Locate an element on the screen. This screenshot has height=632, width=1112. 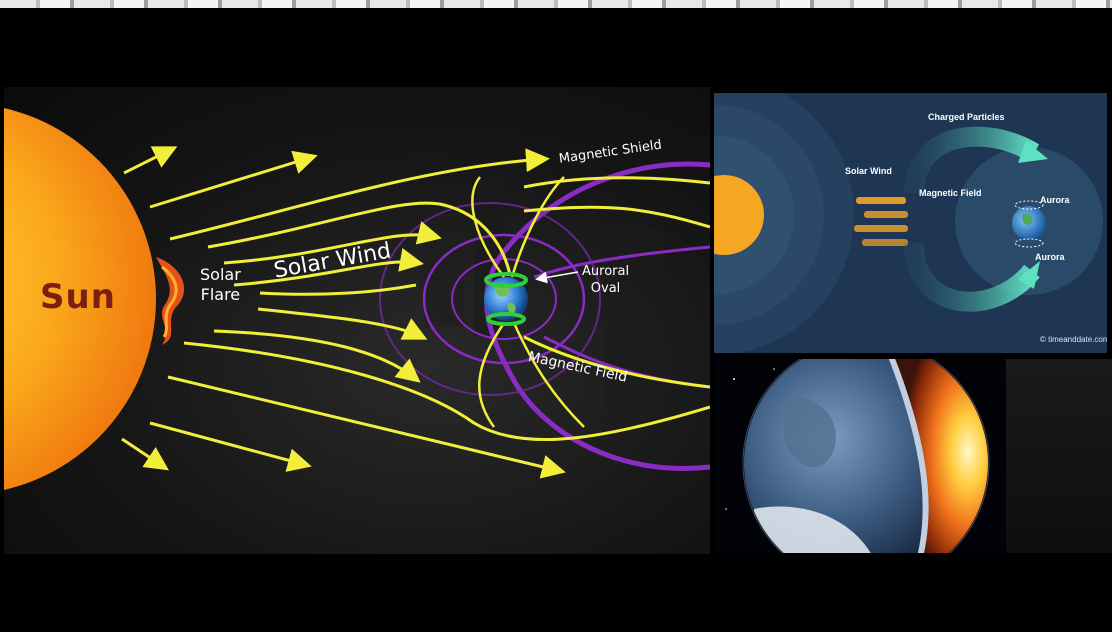
sun-label: Sun is located at coordinates (78, 297).